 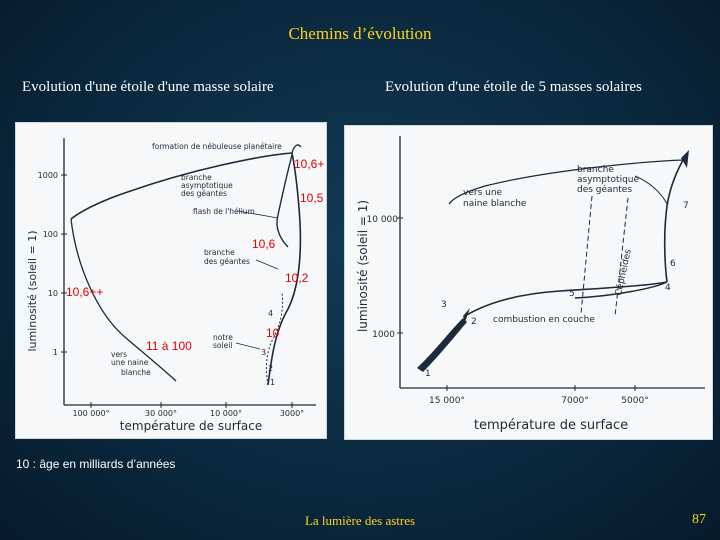 I want to click on right-stage-number: 3, so click(x=444, y=305).